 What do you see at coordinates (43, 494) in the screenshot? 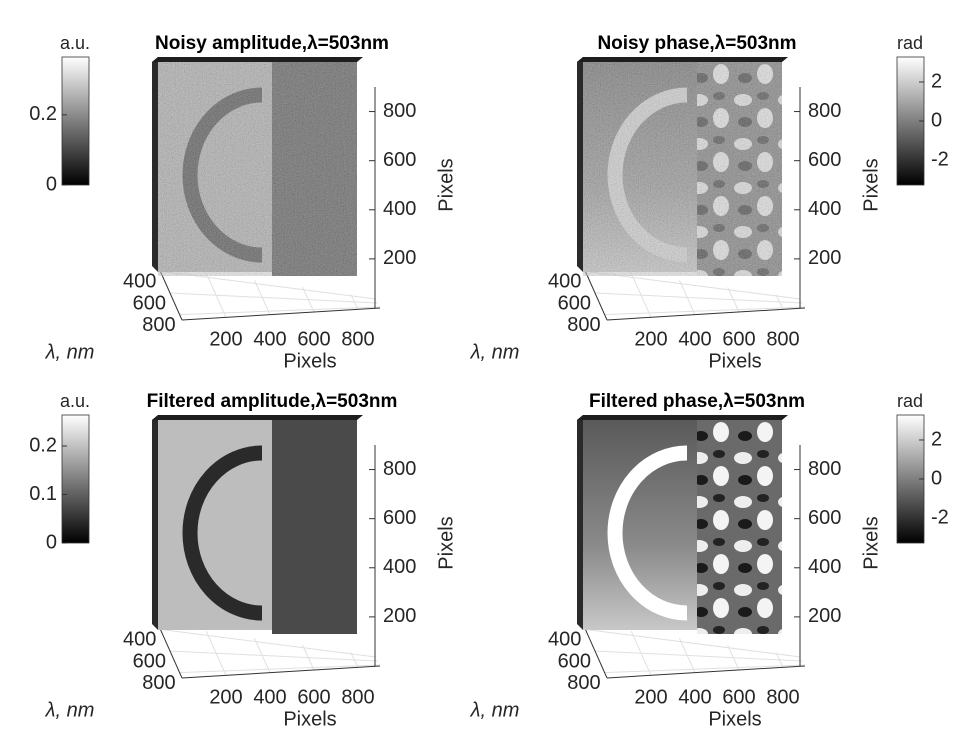
I see `colorbar-tick-label: 0.1` at bounding box center [43, 494].